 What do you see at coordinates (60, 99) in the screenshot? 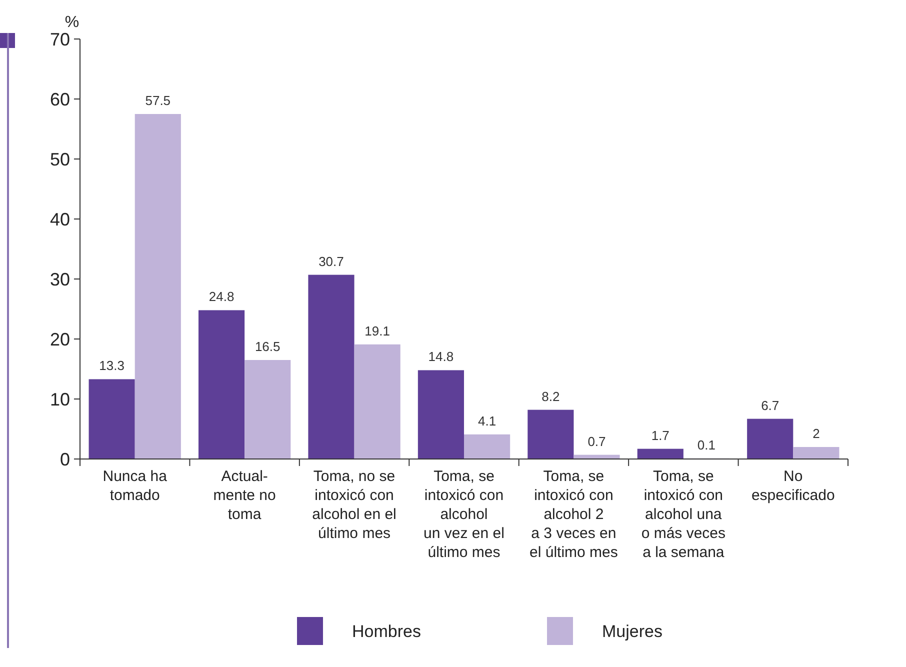
I see `y-tick-label: 60` at bounding box center [60, 99].